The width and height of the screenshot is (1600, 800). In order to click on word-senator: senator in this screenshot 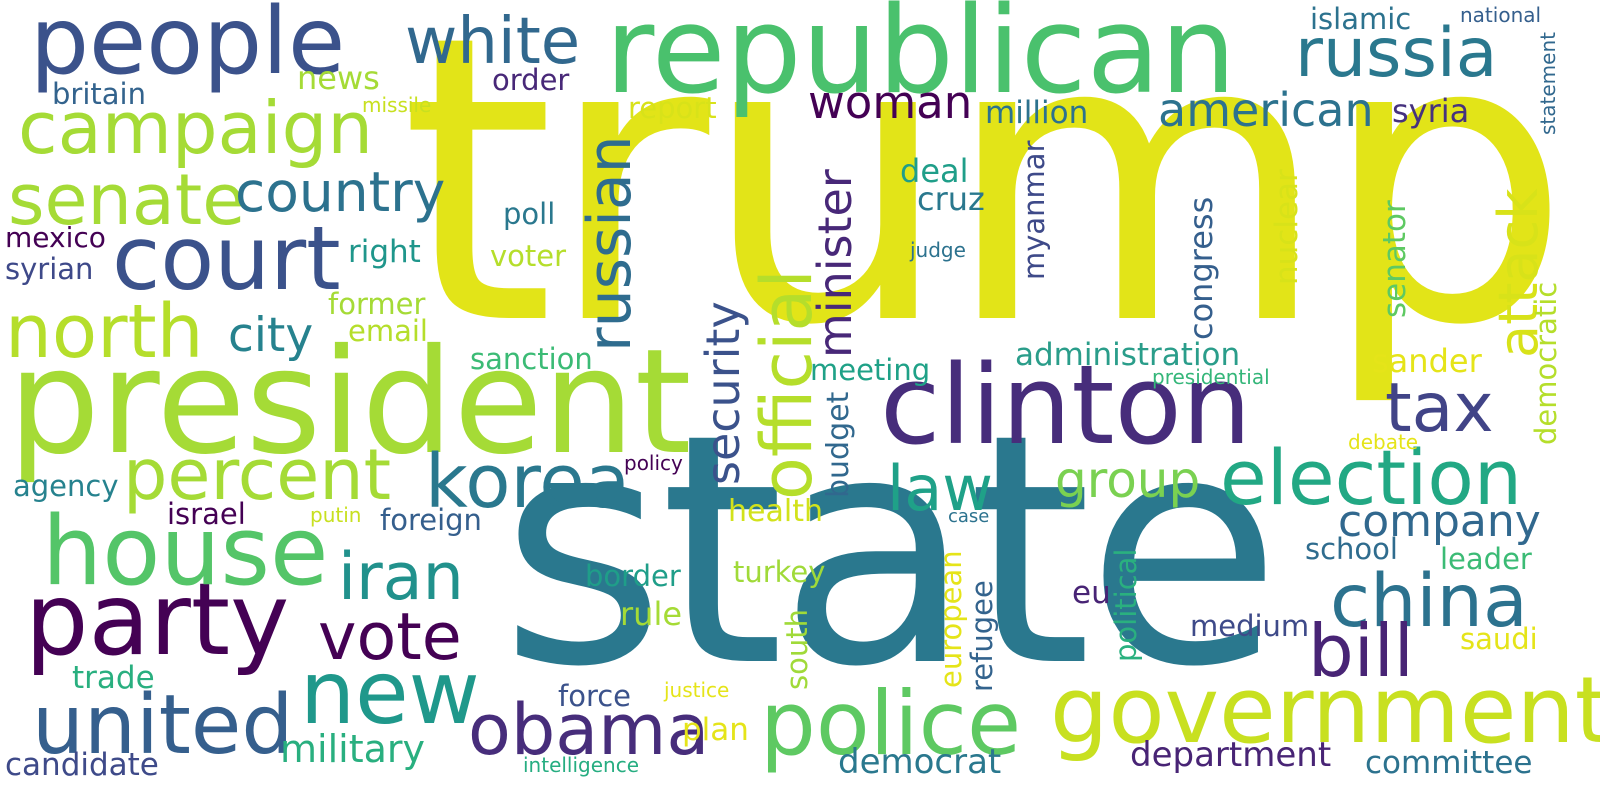, I will do `click(1395, 259)`.